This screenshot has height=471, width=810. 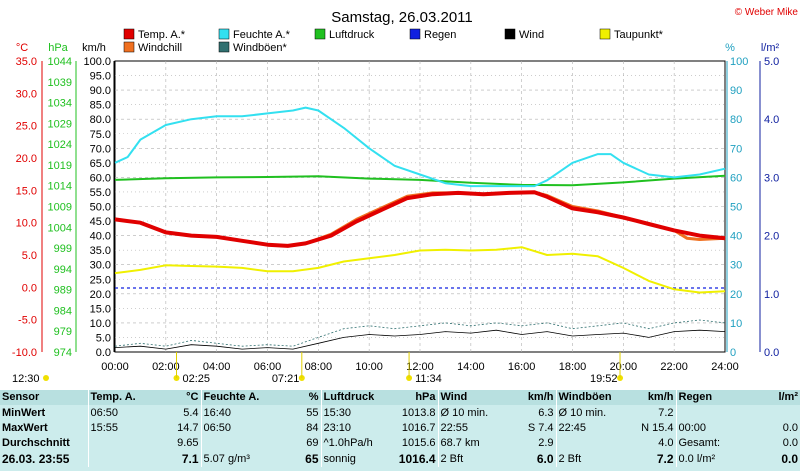 What do you see at coordinates (736, 149) in the screenshot?
I see `humidity-tick-label: 70` at bounding box center [736, 149].